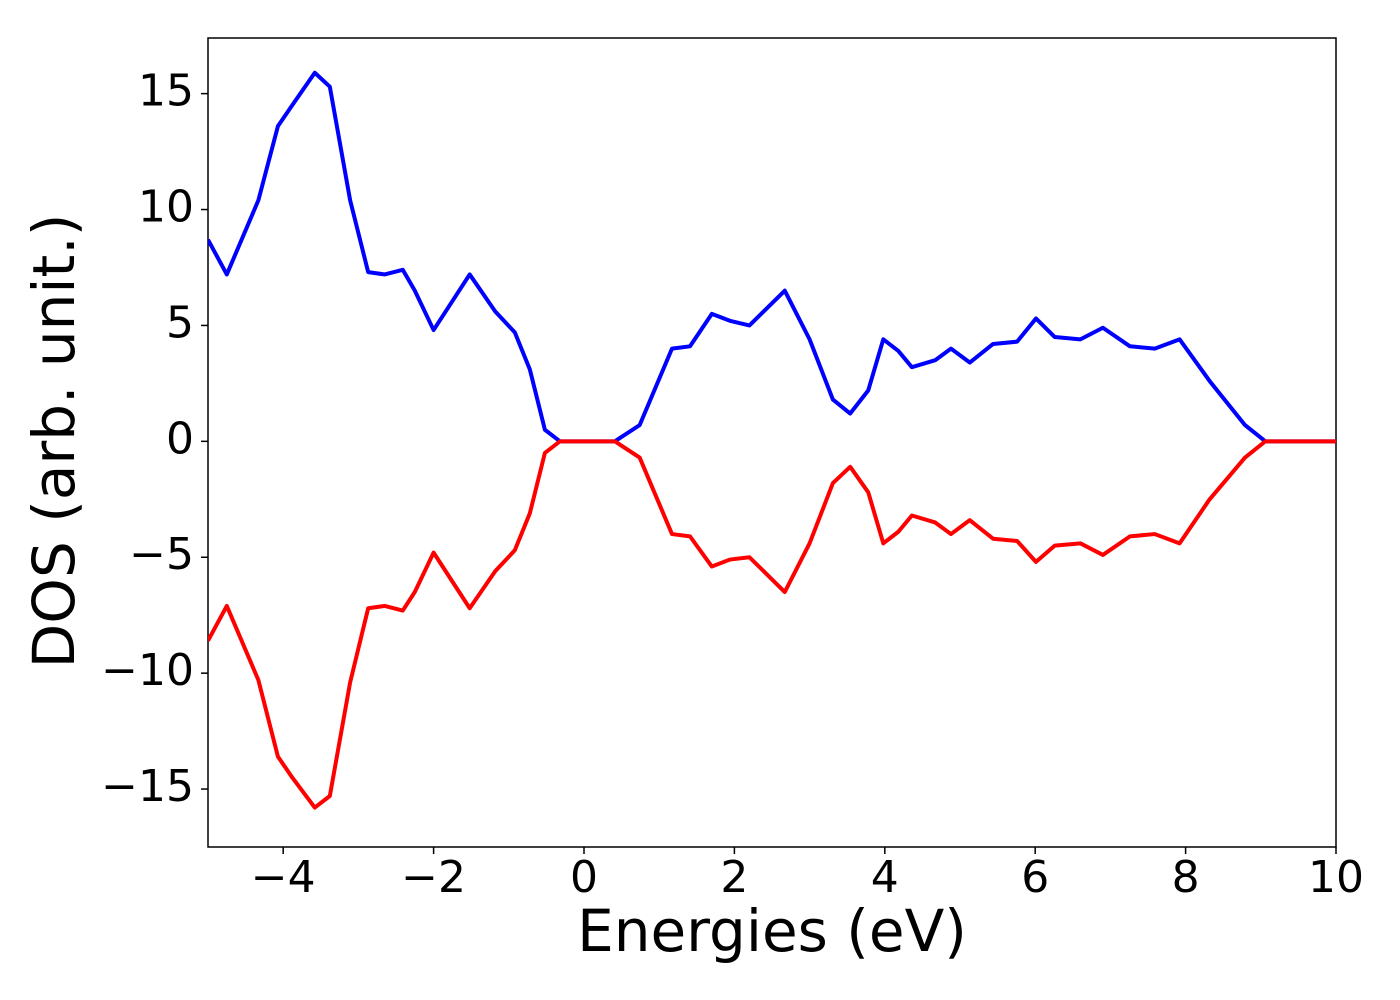  Describe the element at coordinates (54, 441) in the screenshot. I see `y-axis-label: DOS (arb. unit.)` at that location.